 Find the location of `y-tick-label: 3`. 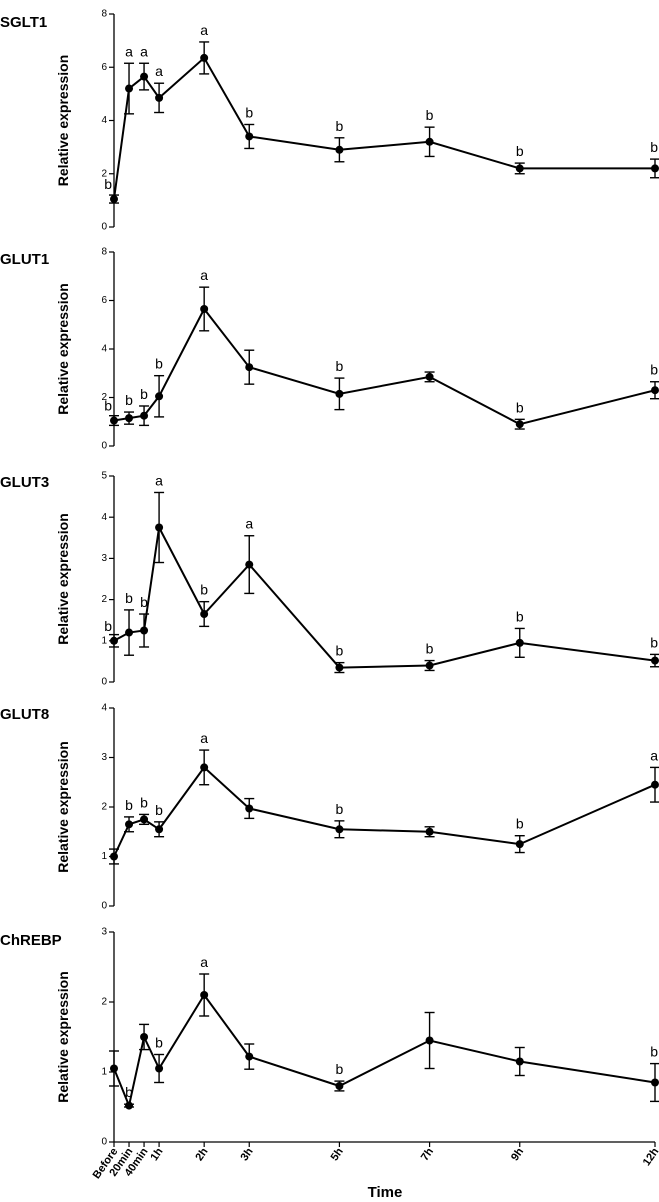

y-tick-label: 3 is located at coordinates (104, 932).